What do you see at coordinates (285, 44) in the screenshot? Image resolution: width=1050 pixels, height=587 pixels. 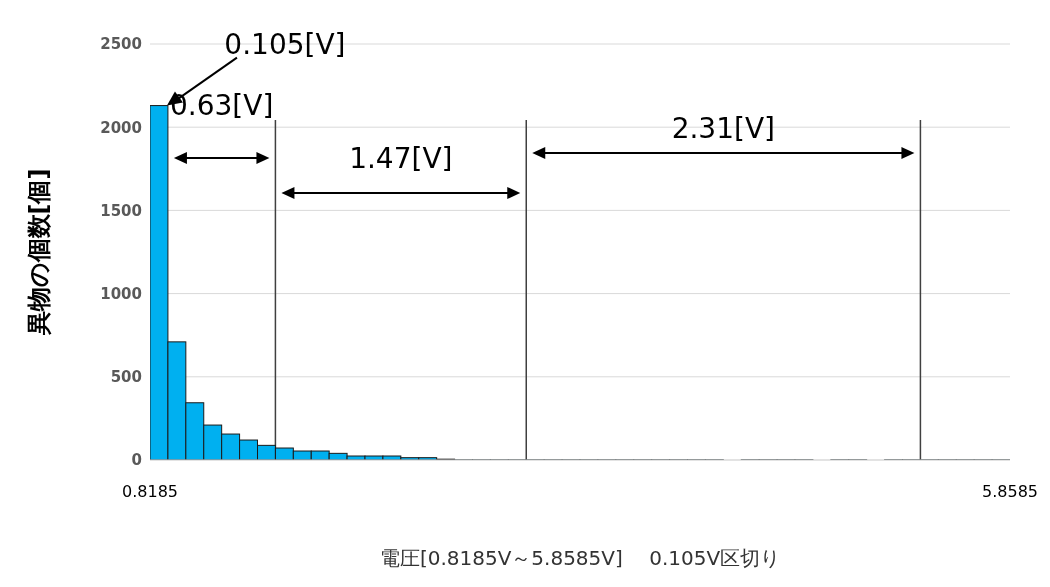 I see `annotation: 0.105[V]` at bounding box center [285, 44].